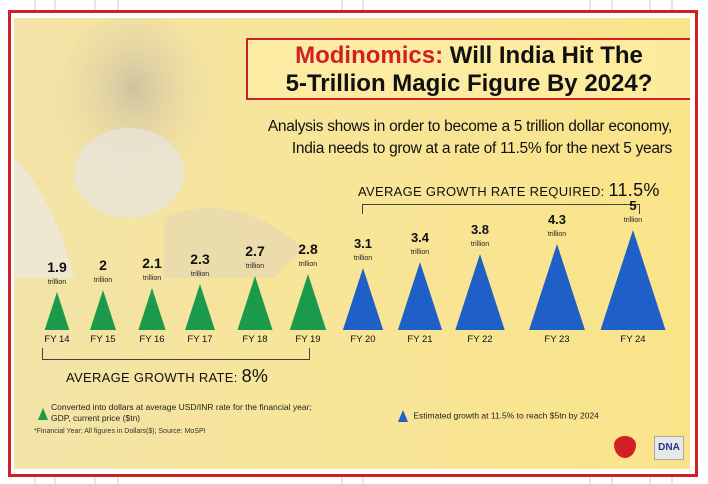 The width and height of the screenshot is (708, 484). What do you see at coordinates (403, 416) in the screenshot?
I see `blue-triangle-icon` at bounding box center [403, 416].